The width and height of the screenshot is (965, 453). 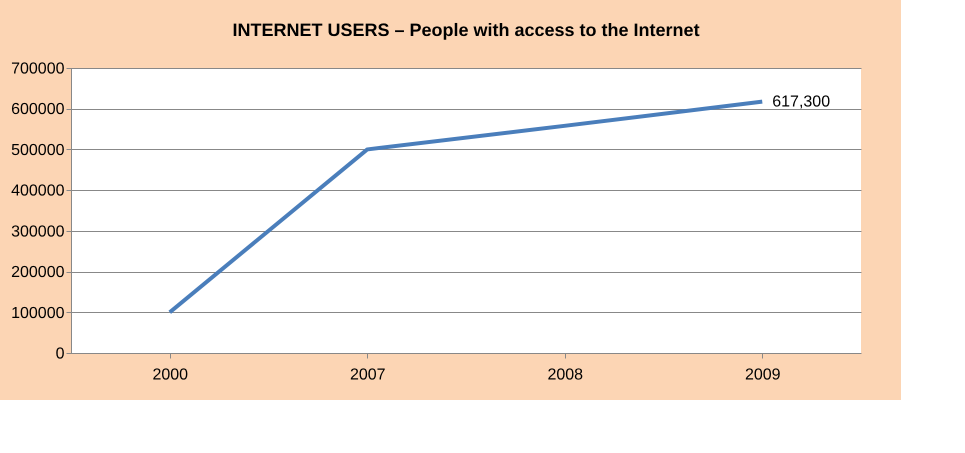 What do you see at coordinates (762, 375) in the screenshot?
I see `x-tick-label: 2009` at bounding box center [762, 375].